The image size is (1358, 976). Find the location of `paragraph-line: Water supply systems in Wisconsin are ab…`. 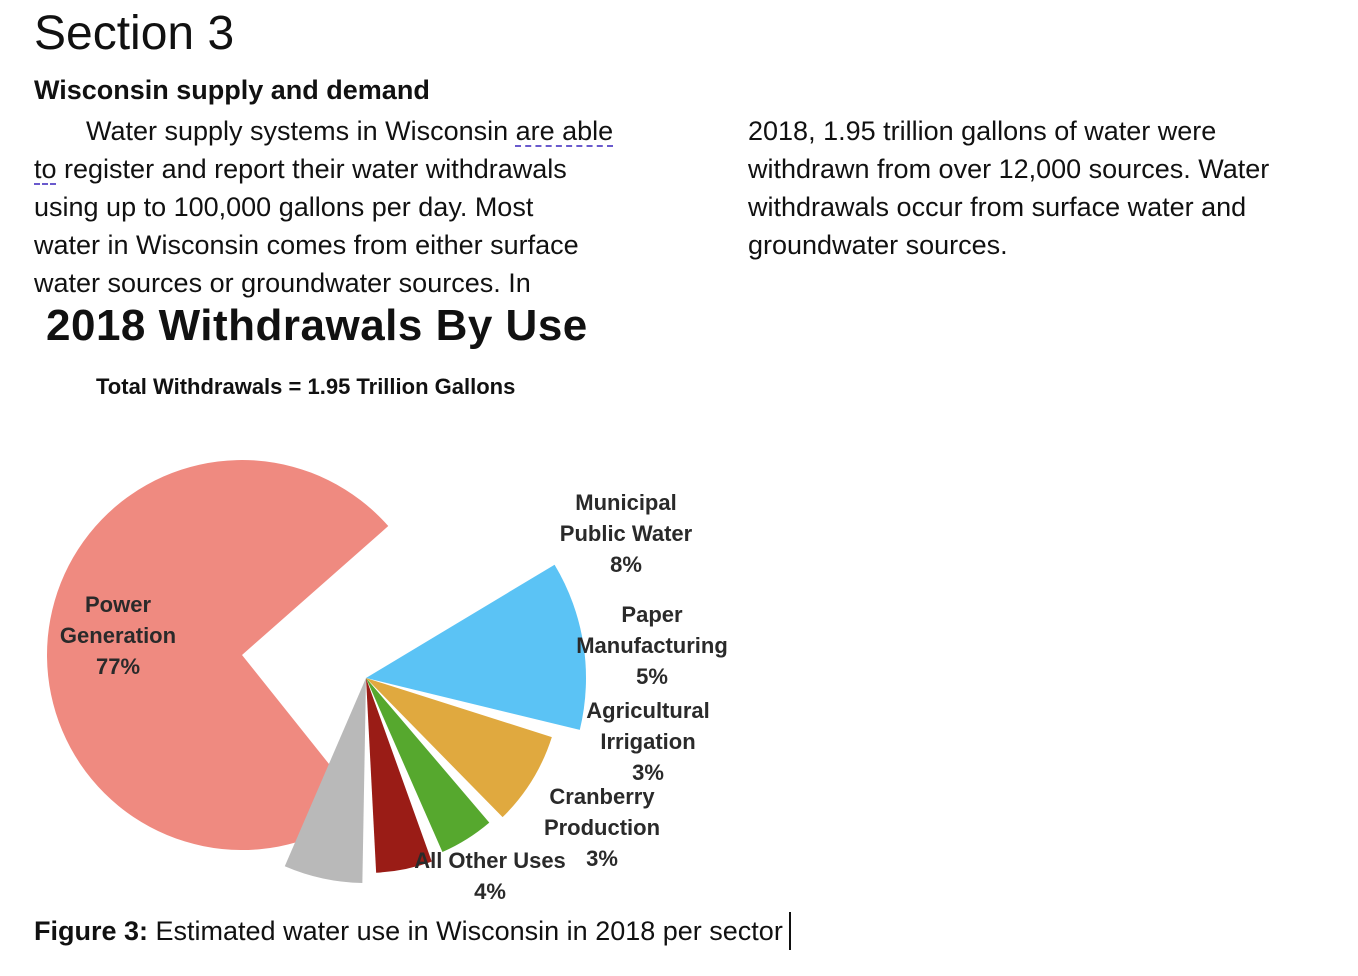

paragraph-line: Water supply systems in Wisconsin are ab… is located at coordinates (350, 131).